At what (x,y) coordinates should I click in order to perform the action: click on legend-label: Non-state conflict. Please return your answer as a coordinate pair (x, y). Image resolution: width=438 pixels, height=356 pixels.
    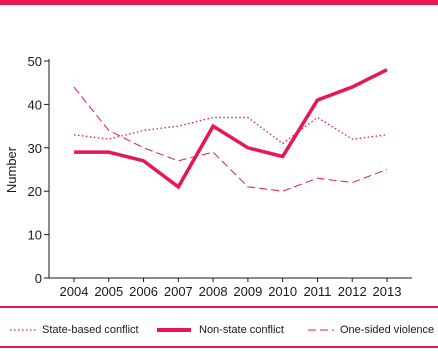
    Looking at the image, I should click on (241, 330).